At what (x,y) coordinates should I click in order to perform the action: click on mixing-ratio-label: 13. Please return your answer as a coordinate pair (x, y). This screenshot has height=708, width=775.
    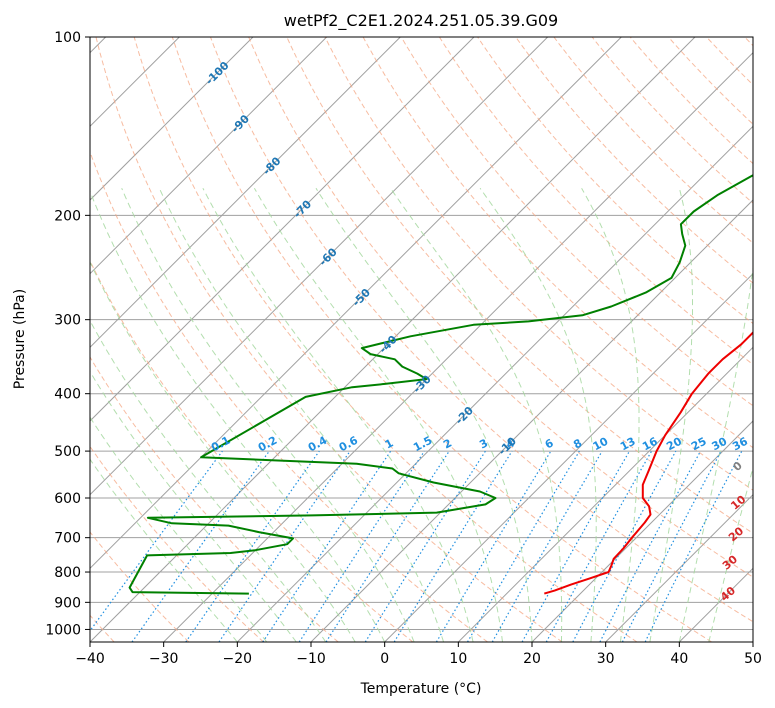
    Looking at the image, I should click on (628, 444).